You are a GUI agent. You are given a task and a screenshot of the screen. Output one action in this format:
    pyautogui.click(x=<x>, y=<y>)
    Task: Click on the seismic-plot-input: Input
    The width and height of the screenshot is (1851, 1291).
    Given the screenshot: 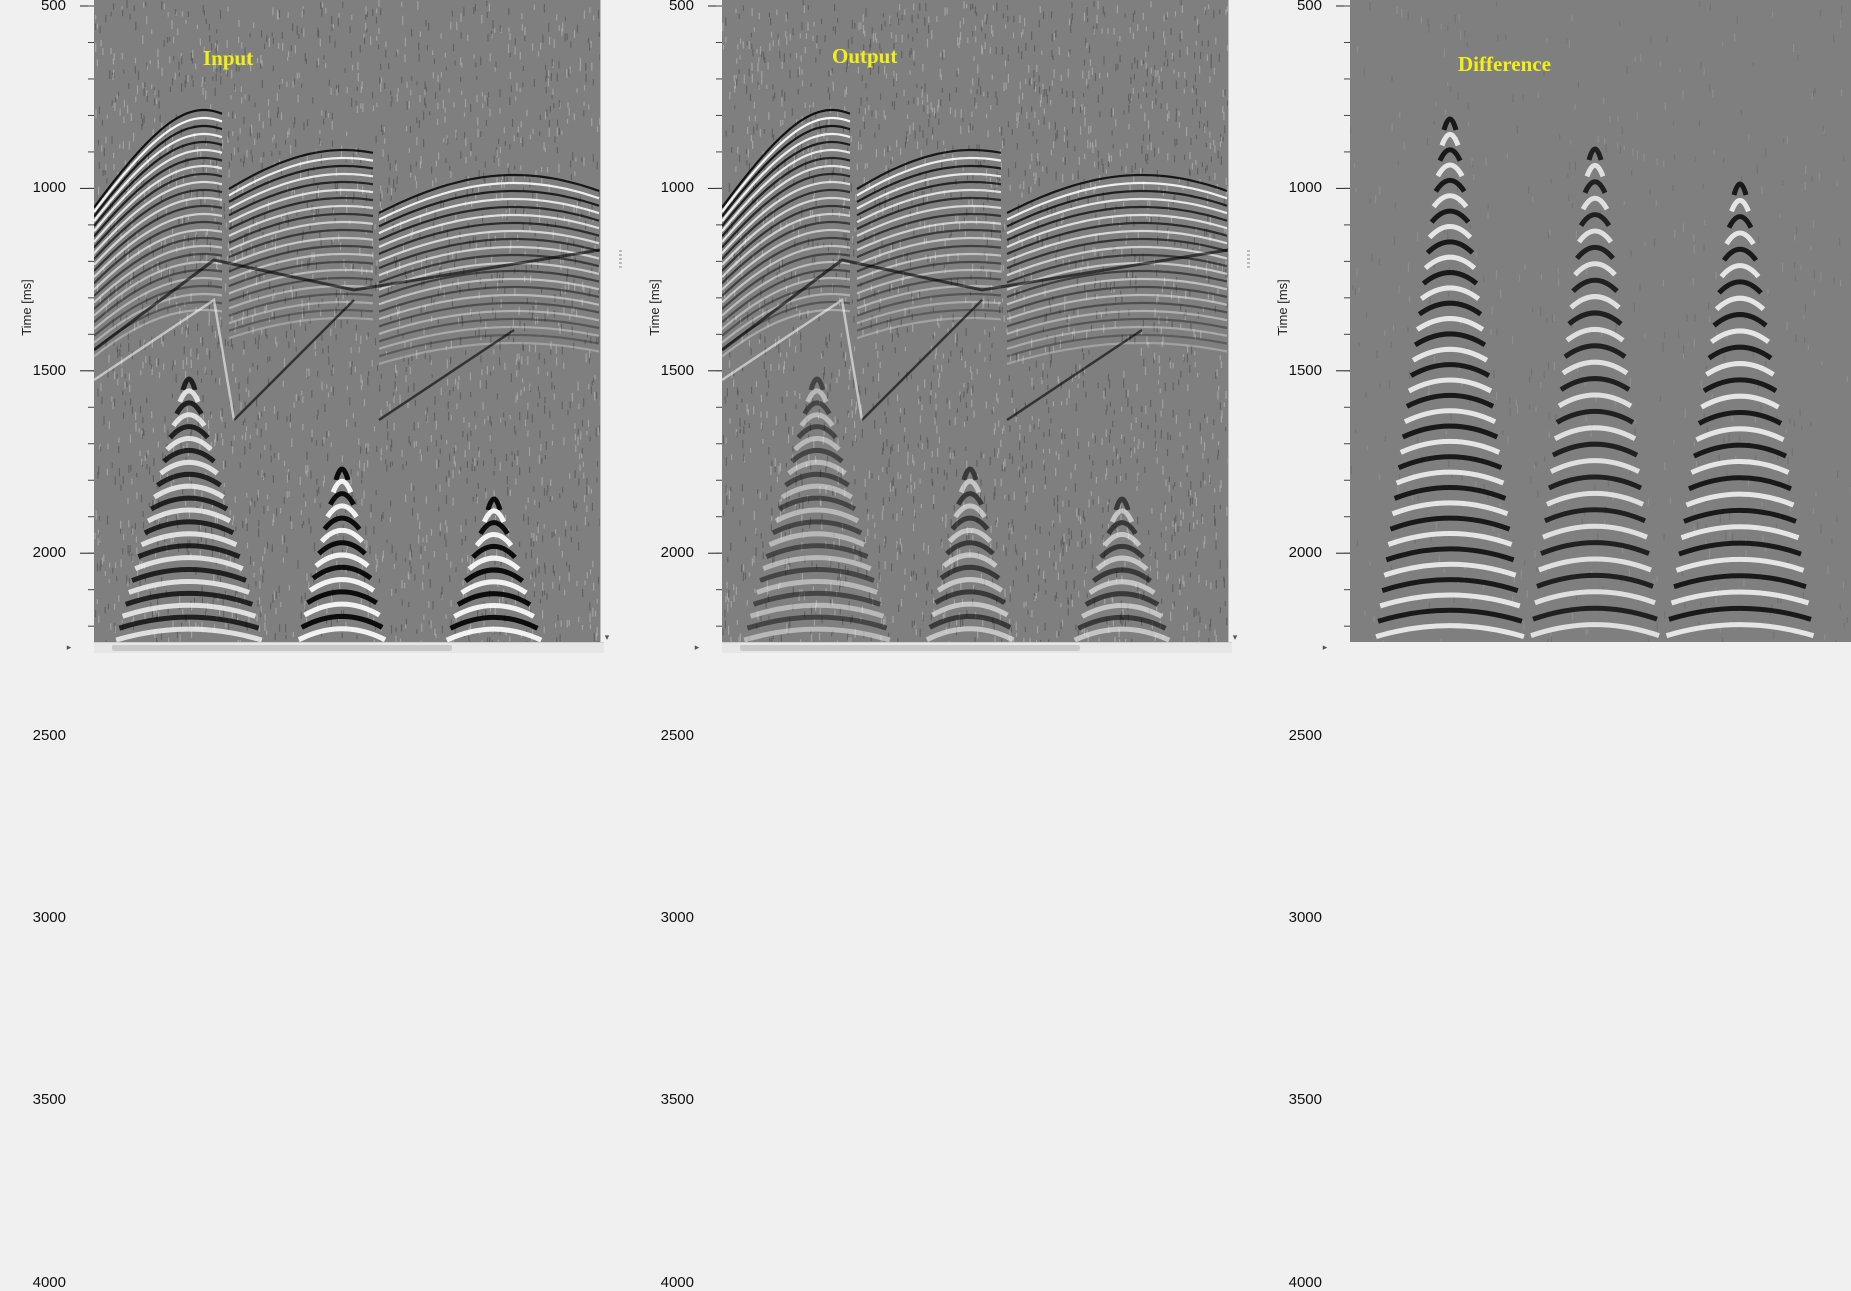 What is the action you would take?
    pyautogui.click(x=347, y=321)
    